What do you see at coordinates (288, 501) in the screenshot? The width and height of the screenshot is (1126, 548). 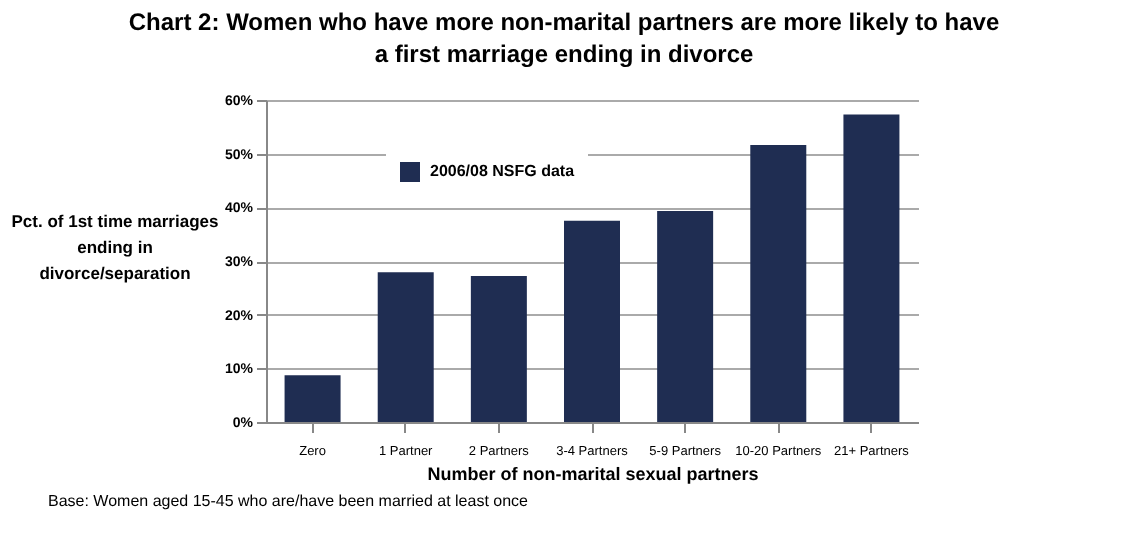 I see `text: Base: Women aged 15-45 who are/have been married at least once` at bounding box center [288, 501].